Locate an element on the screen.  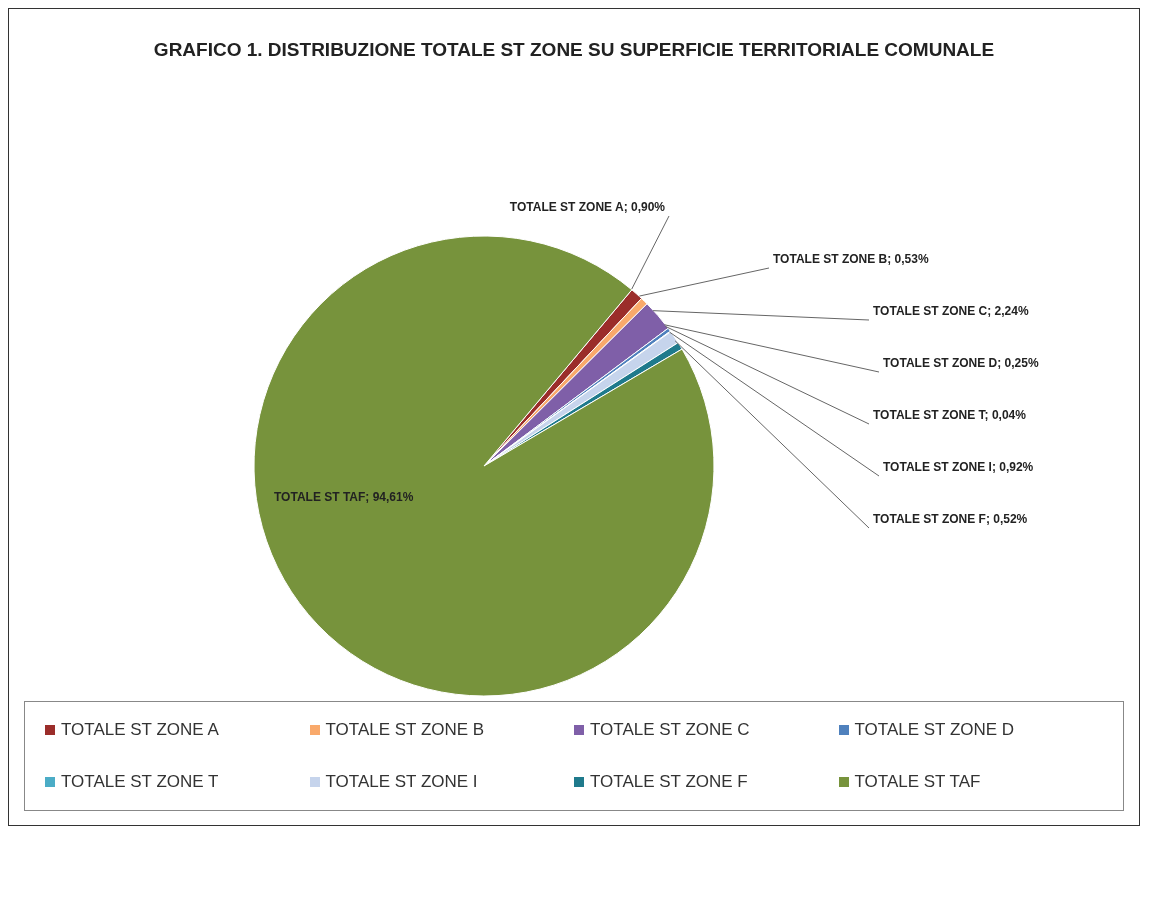
legend-label: TOTALE ST TAF is located at coordinates (917, 782).